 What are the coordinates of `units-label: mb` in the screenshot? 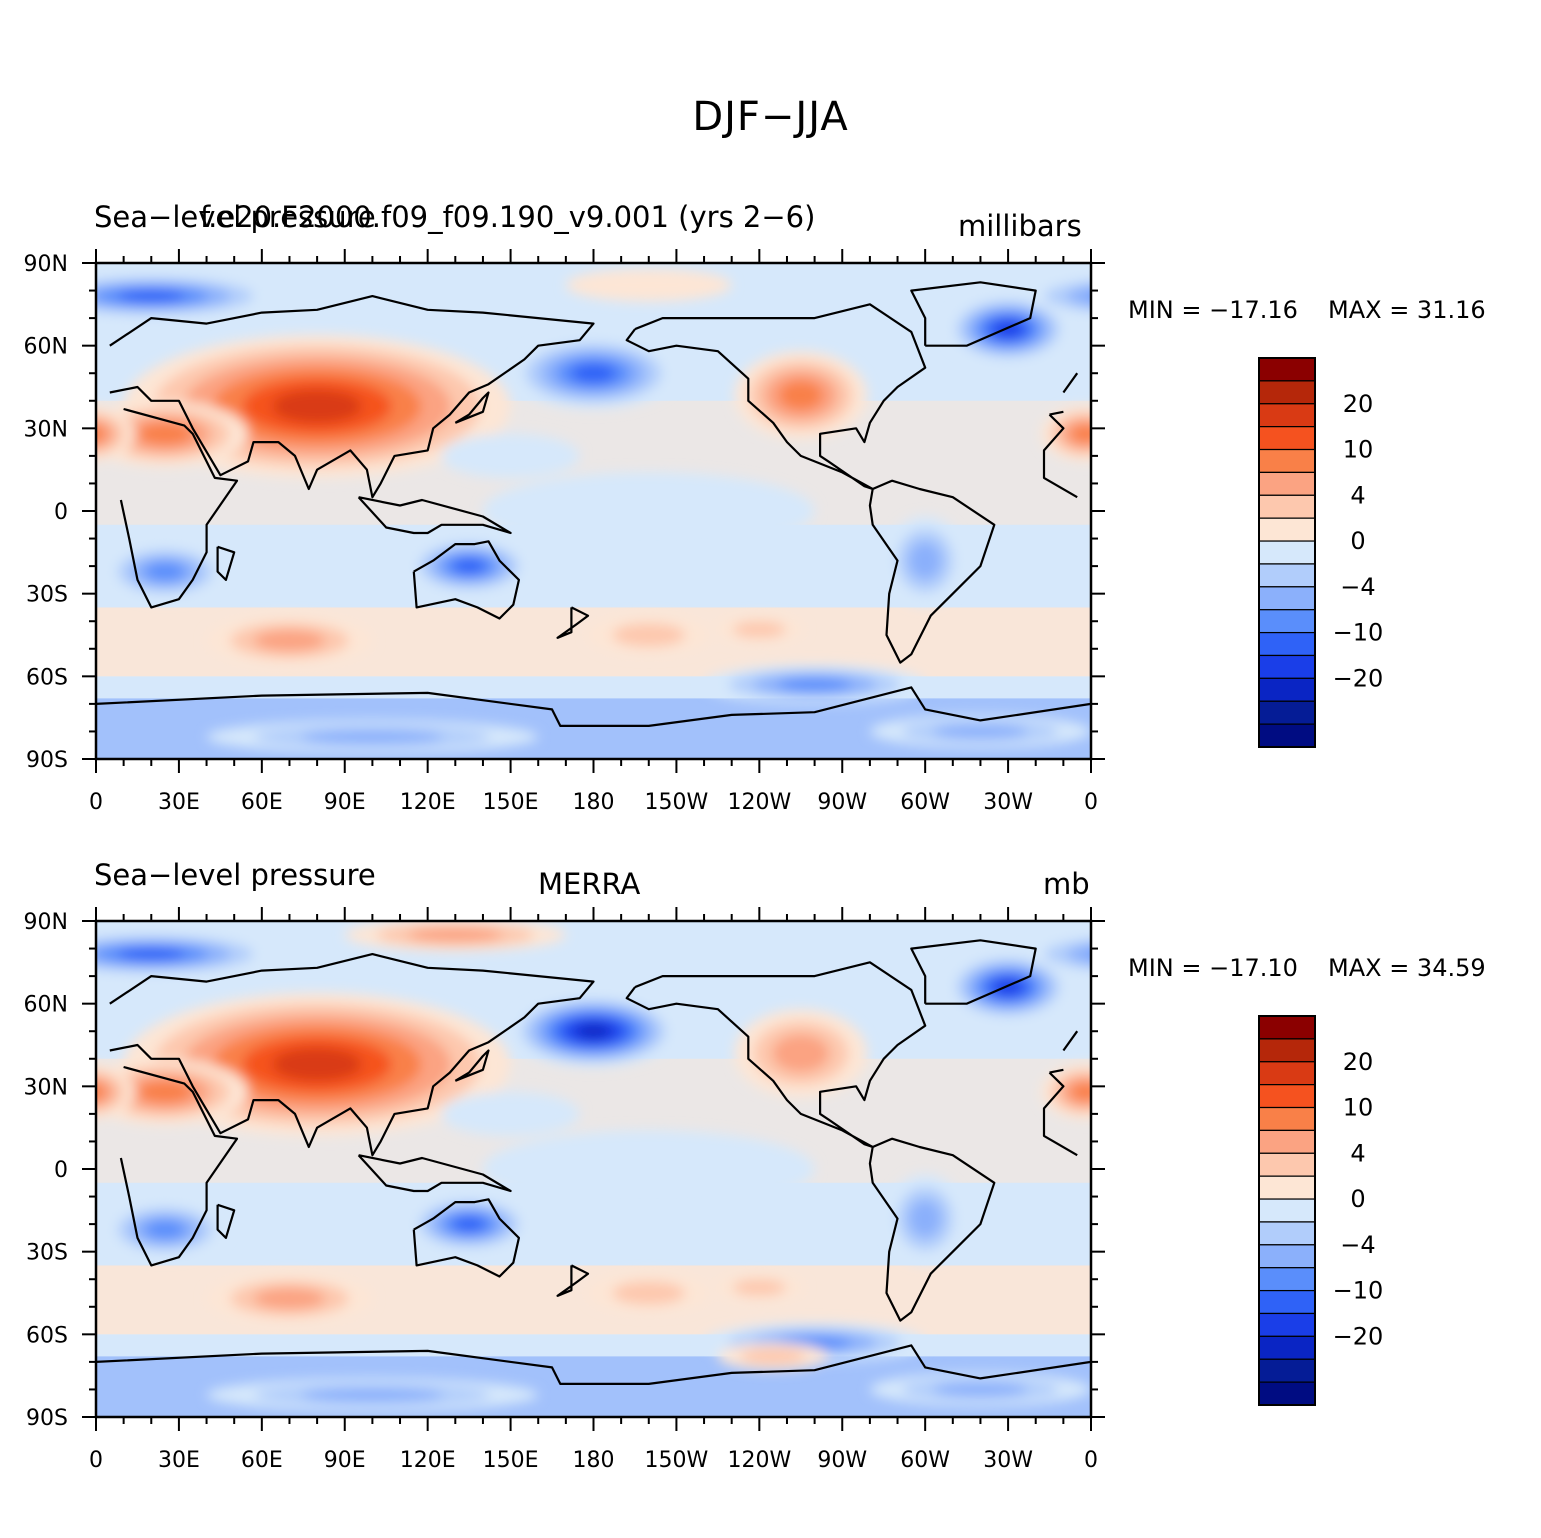 It's located at (1066, 884).